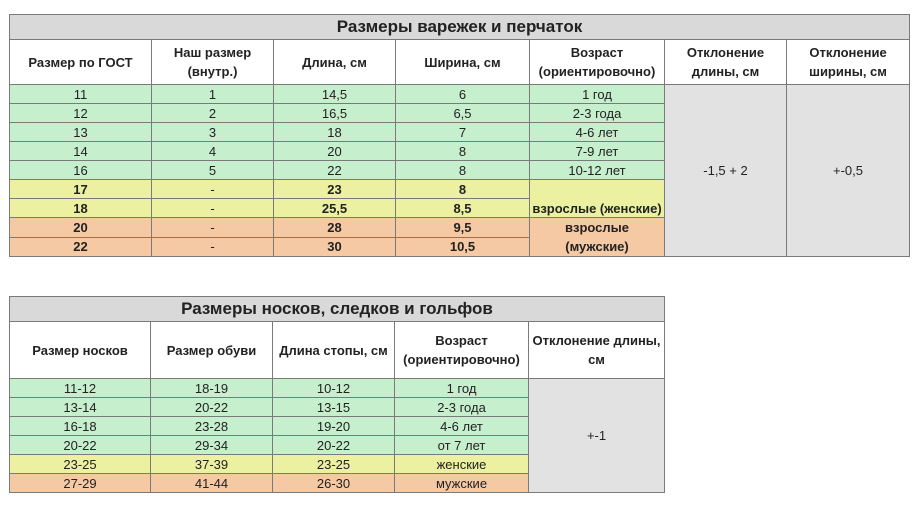 The image size is (920, 513). I want to click on cell-width: 8,5, so click(462, 208).